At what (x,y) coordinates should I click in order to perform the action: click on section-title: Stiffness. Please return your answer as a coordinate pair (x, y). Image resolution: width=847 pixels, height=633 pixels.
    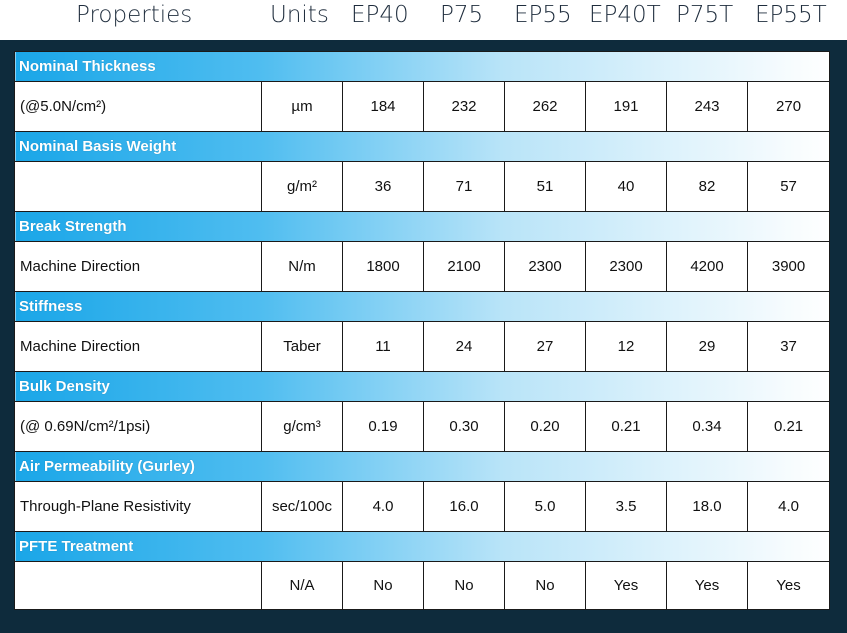
    Looking at the image, I should click on (422, 306).